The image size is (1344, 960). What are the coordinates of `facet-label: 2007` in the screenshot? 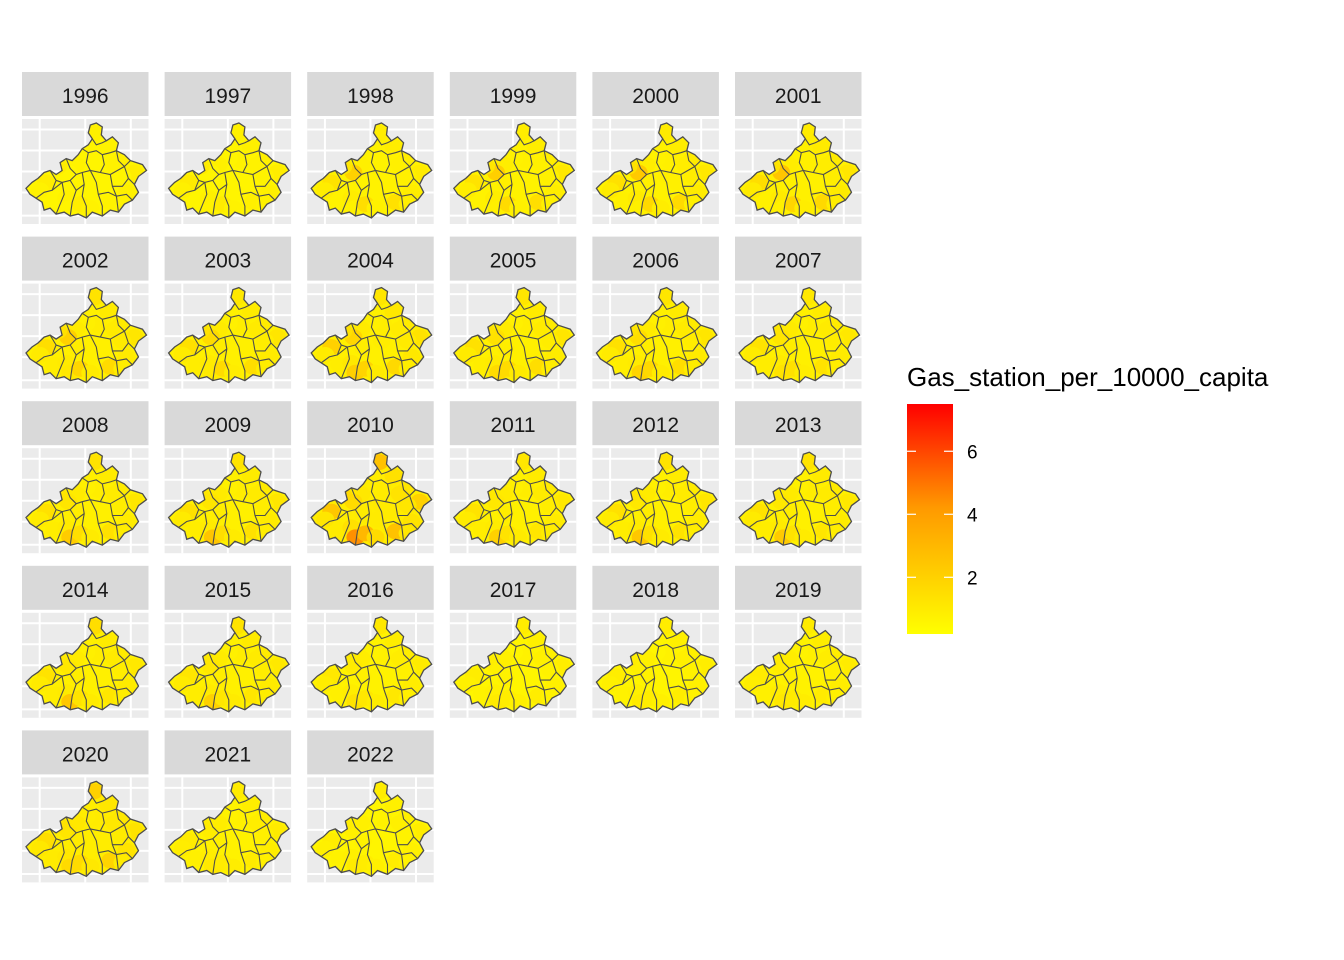 It's located at (798, 261).